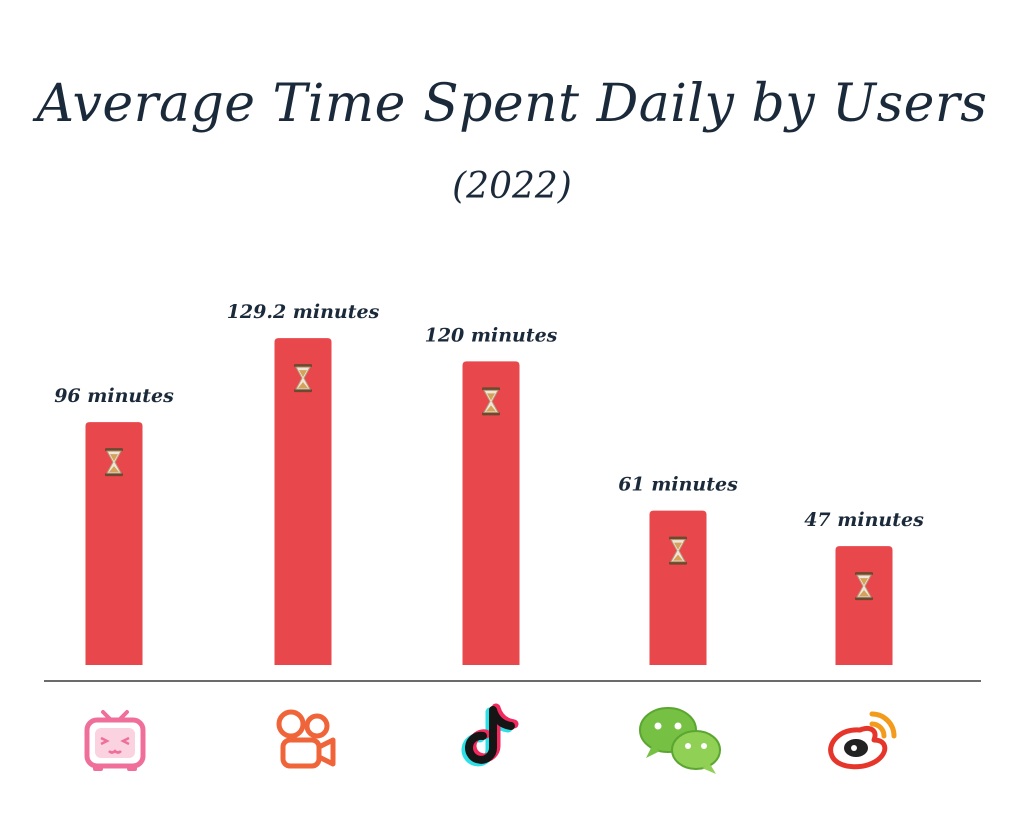  I want to click on bar-group: 129.2 minutes, so click(303, 483).